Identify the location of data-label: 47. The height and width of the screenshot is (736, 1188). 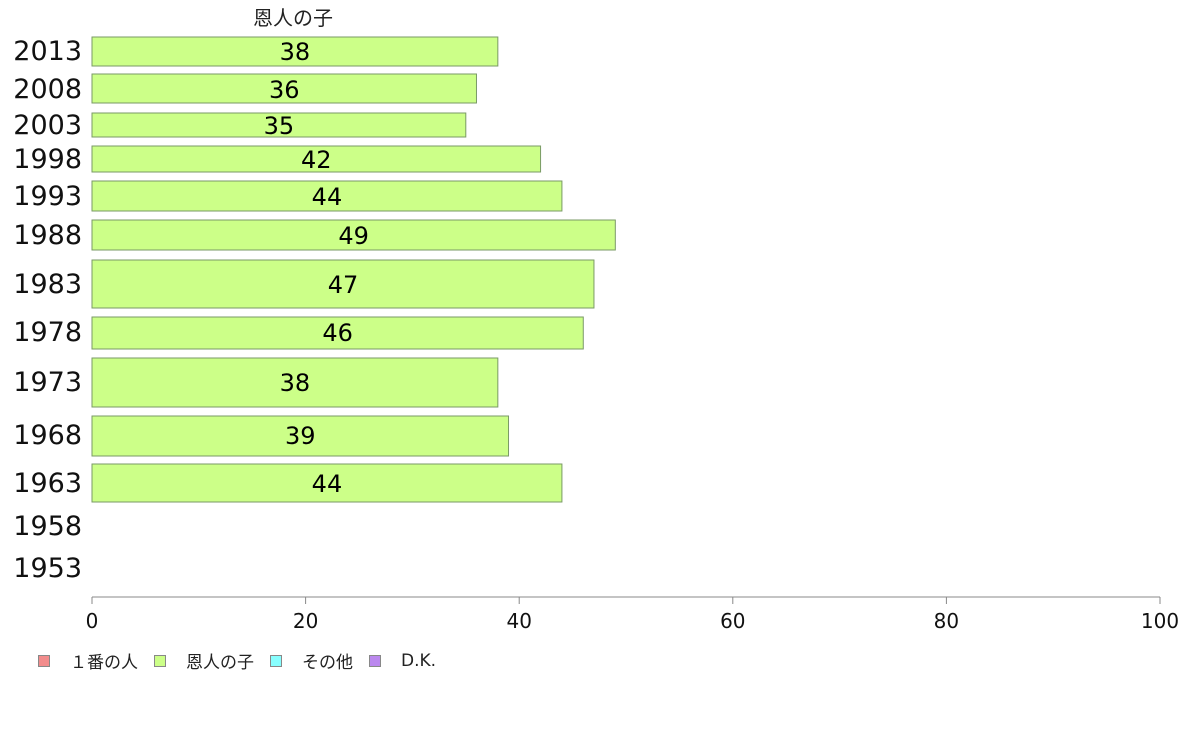
(343, 285).